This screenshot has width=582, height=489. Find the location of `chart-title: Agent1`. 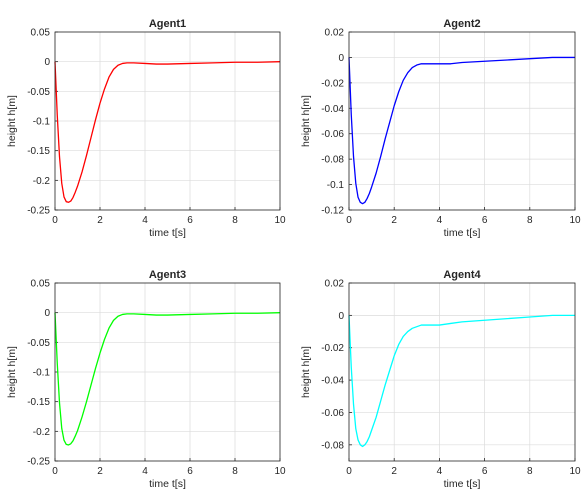

chart-title: Agent1 is located at coordinates (167, 24).